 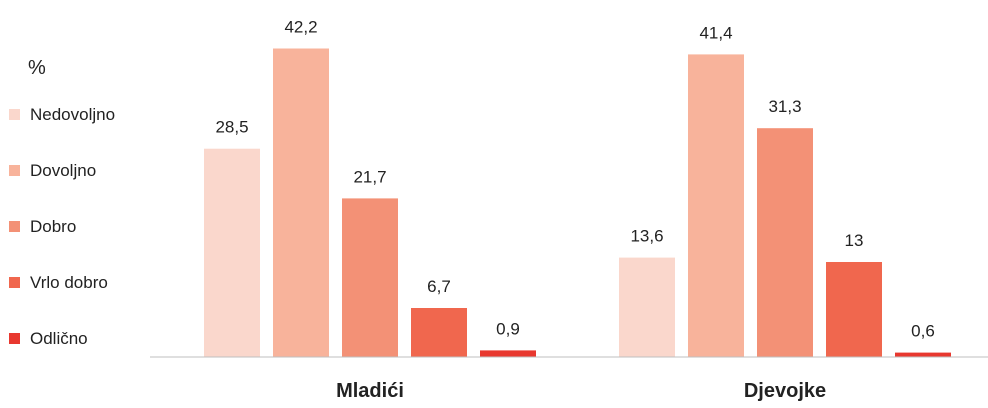 I want to click on bar-odlično-1, so click(x=923, y=354).